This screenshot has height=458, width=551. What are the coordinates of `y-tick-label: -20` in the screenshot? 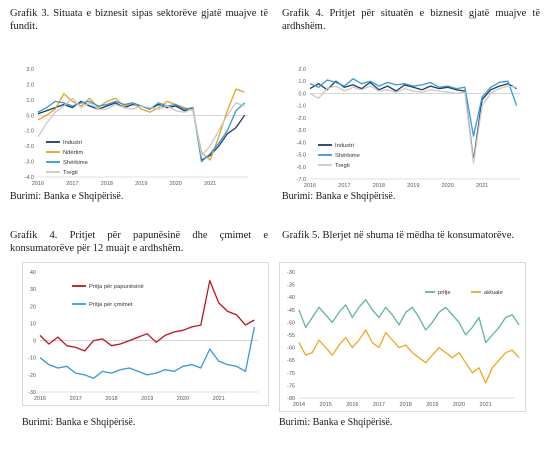 It's located at (32, 376).